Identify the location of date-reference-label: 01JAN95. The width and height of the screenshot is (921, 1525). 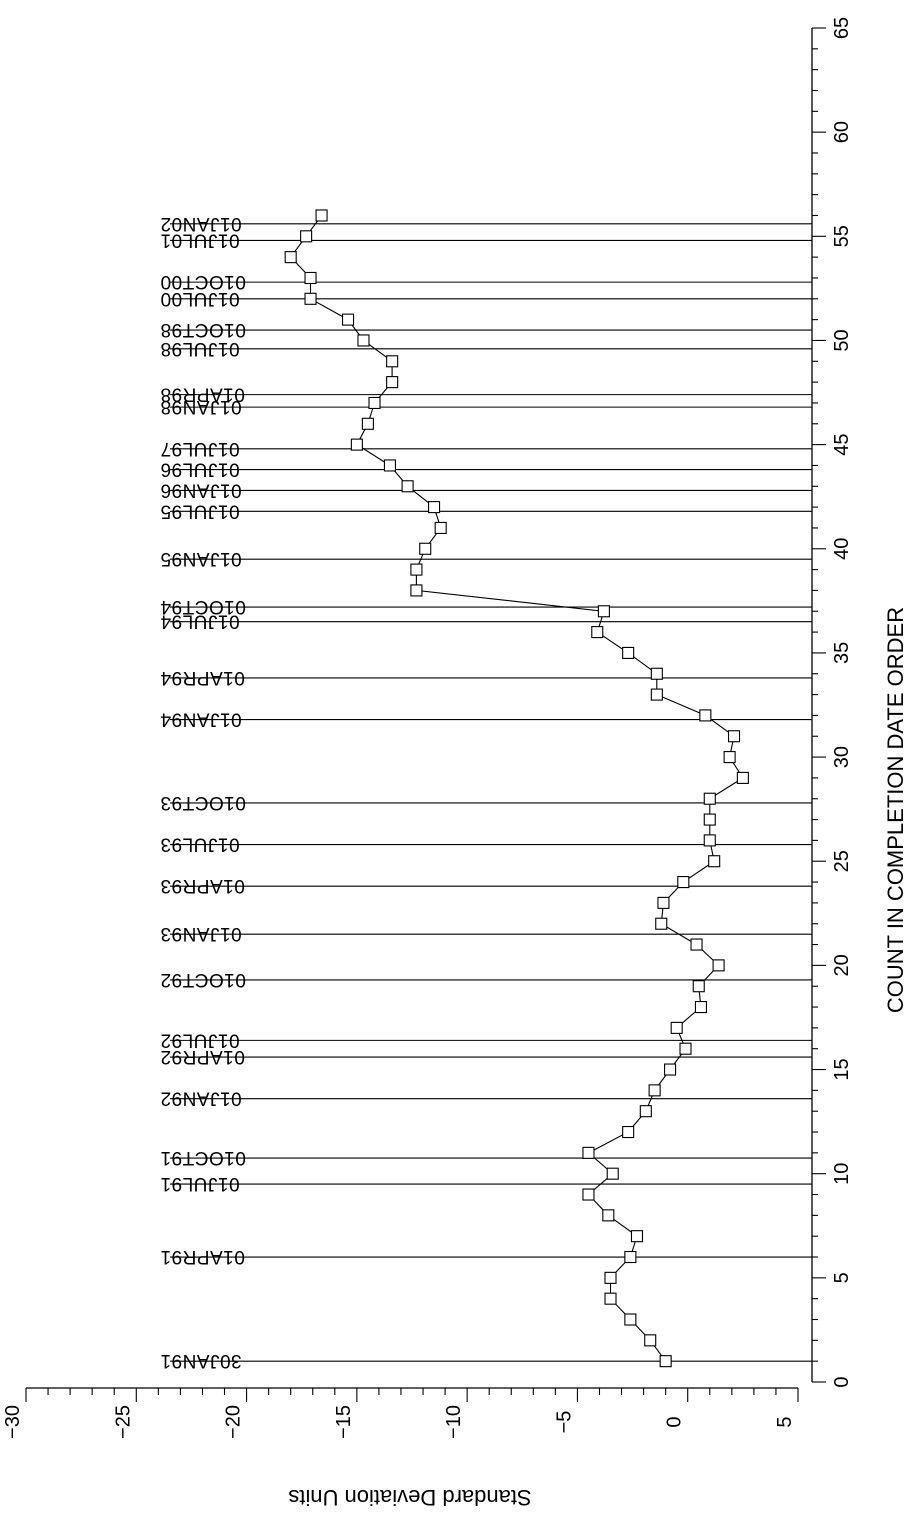
(201, 558).